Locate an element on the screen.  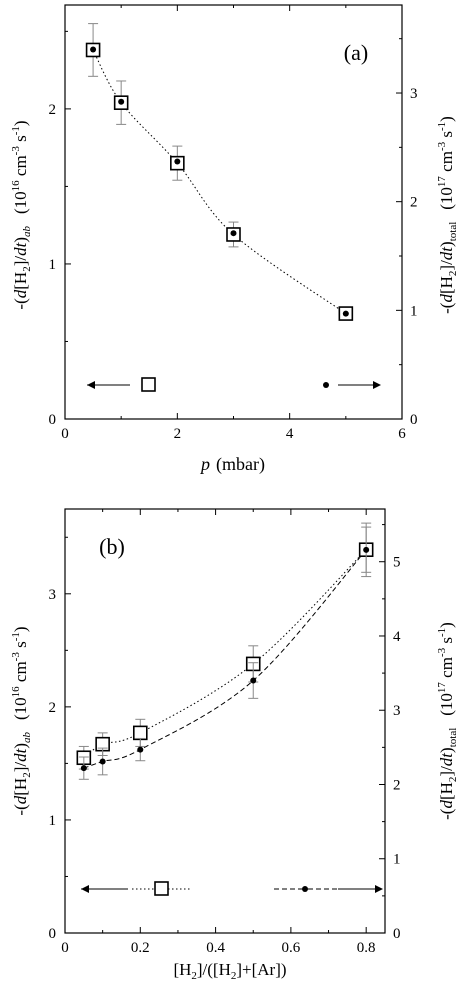
y-right-tick-label: 5 is located at coordinates (397, 563).